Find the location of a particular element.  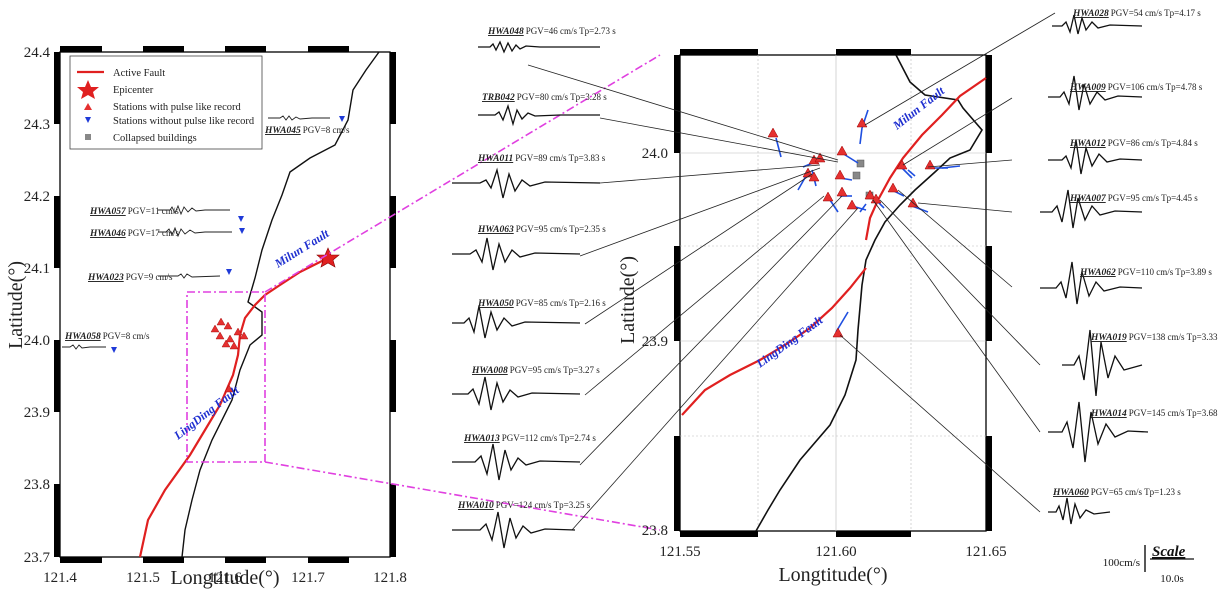

left-y-tick: 24.4 is located at coordinates (37, 53).